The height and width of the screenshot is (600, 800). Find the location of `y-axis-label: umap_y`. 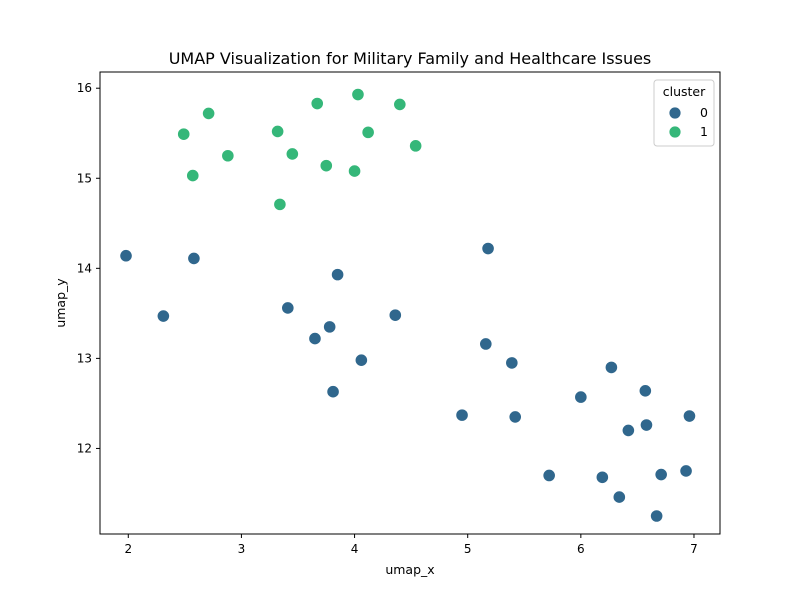

y-axis-label: umap_y is located at coordinates (60, 303).